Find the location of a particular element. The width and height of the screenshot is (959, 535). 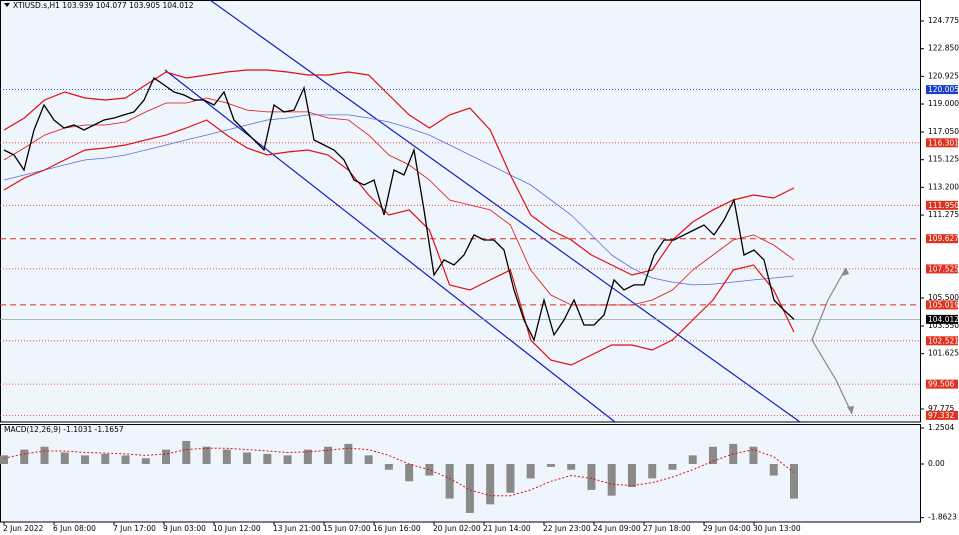

signal-line is located at coordinates (399, 472).